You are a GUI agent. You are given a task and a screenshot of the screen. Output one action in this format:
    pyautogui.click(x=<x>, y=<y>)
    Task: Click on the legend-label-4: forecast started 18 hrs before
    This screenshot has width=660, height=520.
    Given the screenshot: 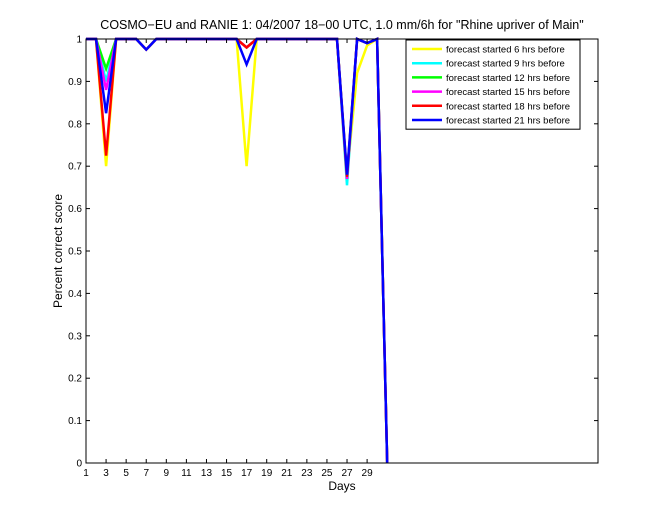 What is the action you would take?
    pyautogui.click(x=508, y=106)
    